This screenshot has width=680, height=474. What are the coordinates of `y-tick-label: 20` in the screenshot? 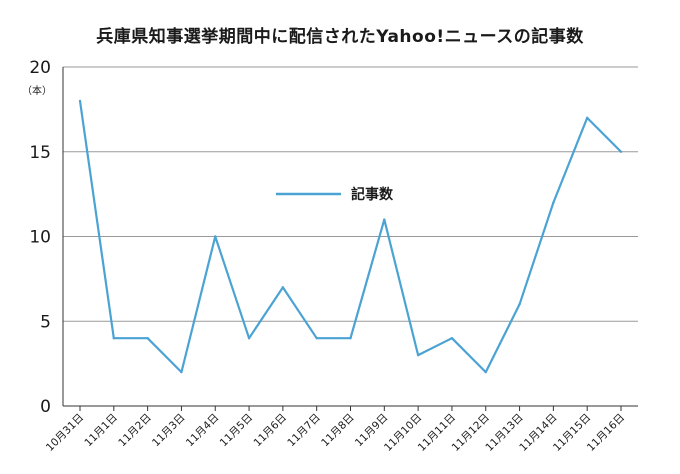 It's located at (40, 68).